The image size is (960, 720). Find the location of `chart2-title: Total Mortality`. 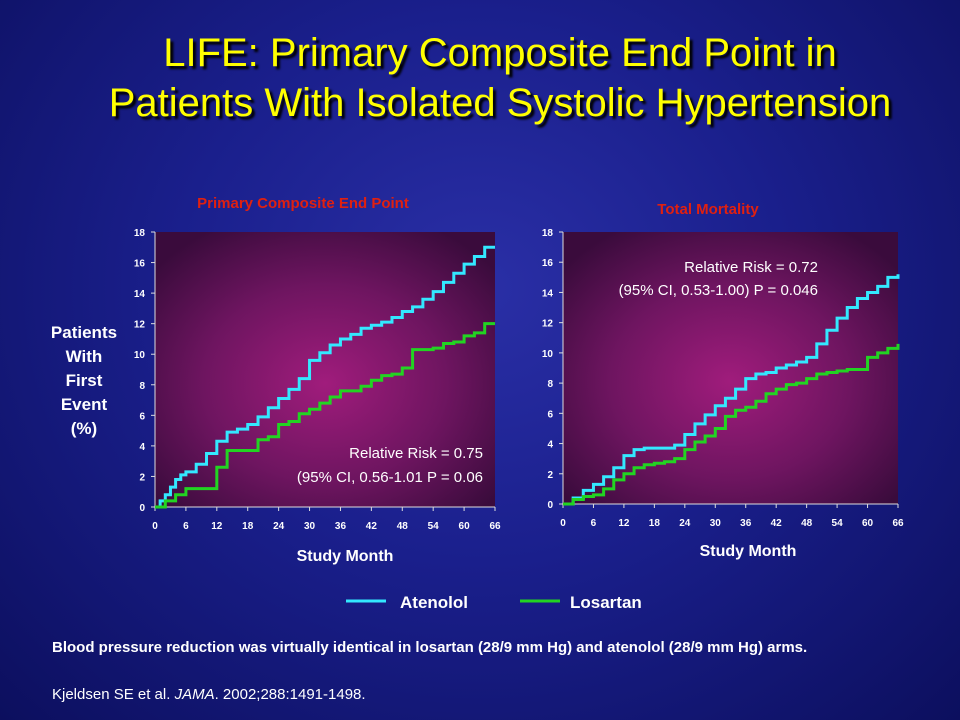

chart2-title: Total Mortality is located at coordinates (708, 209).